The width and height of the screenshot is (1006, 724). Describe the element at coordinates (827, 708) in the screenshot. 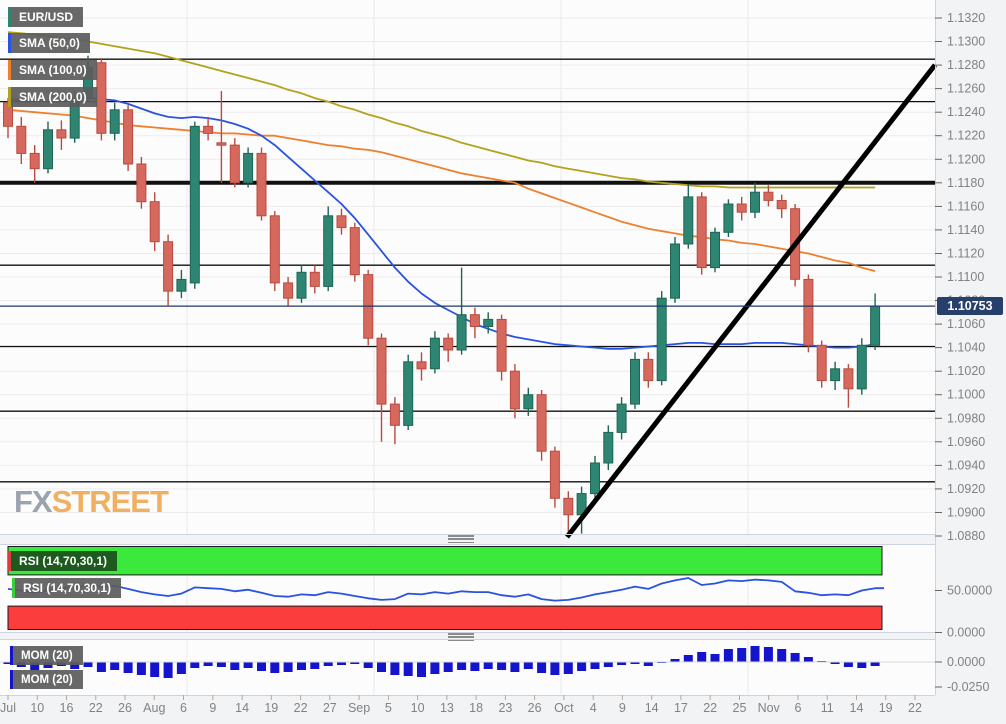

I see `svg-text: 11` at that location.